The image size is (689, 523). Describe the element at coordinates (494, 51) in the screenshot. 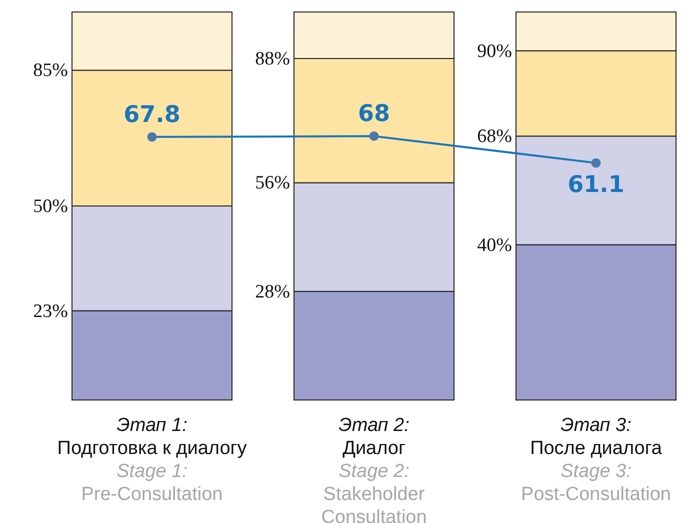

I see `annotation: 90%` at that location.